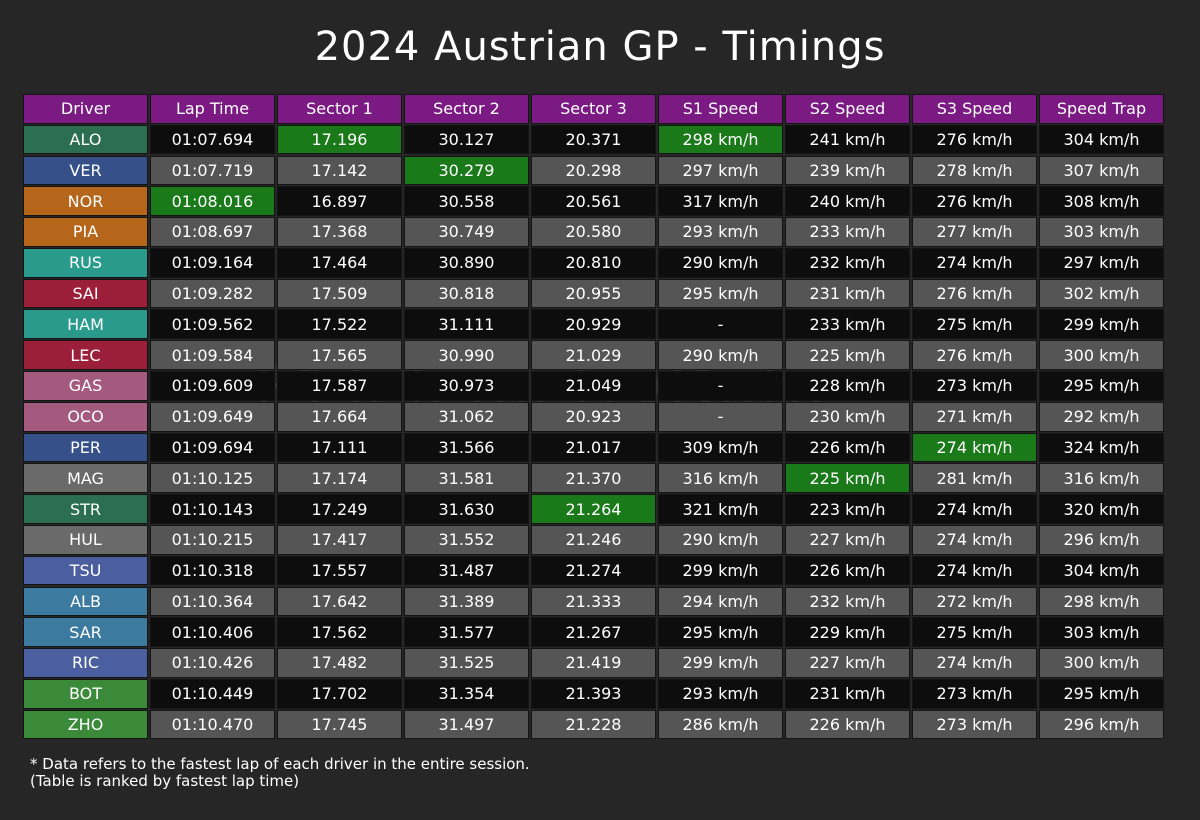 Image resolution: width=1200 pixels, height=820 pixels. What do you see at coordinates (1101, 109) in the screenshot?
I see `column-header: Speed Trap` at bounding box center [1101, 109].